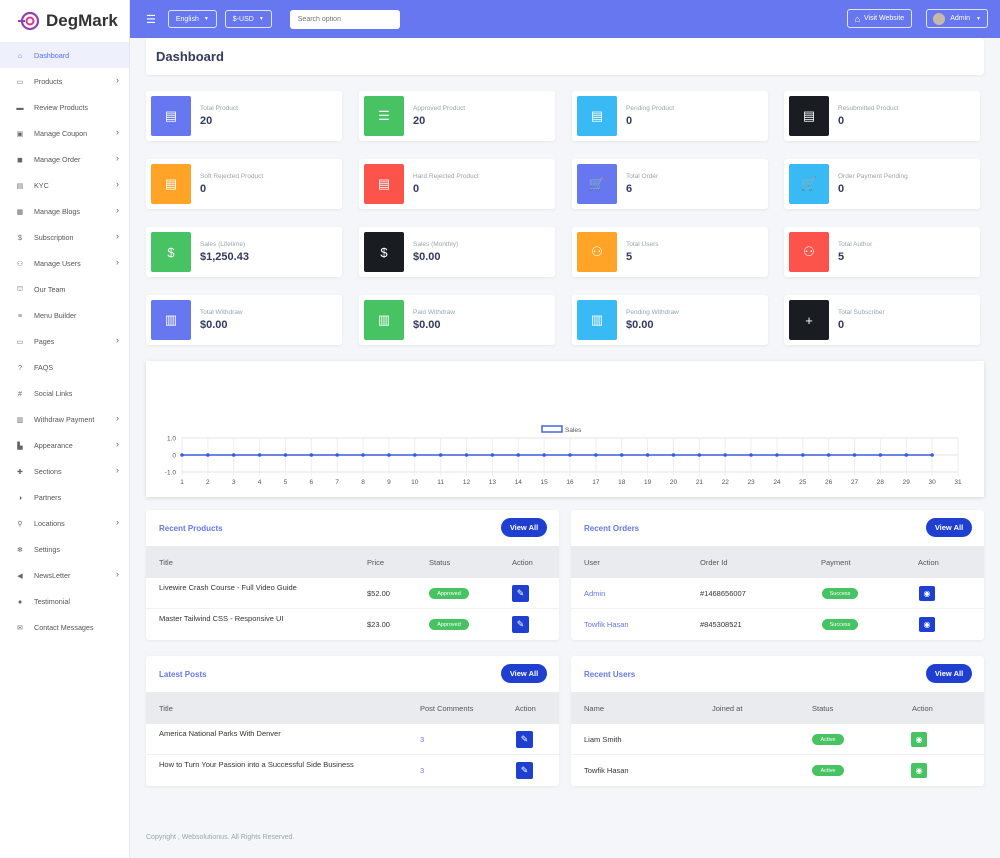 Image resolution: width=1000 pixels, height=858 pixels. What do you see at coordinates (440, 562) in the screenshot?
I see `column-header: Status` at bounding box center [440, 562].